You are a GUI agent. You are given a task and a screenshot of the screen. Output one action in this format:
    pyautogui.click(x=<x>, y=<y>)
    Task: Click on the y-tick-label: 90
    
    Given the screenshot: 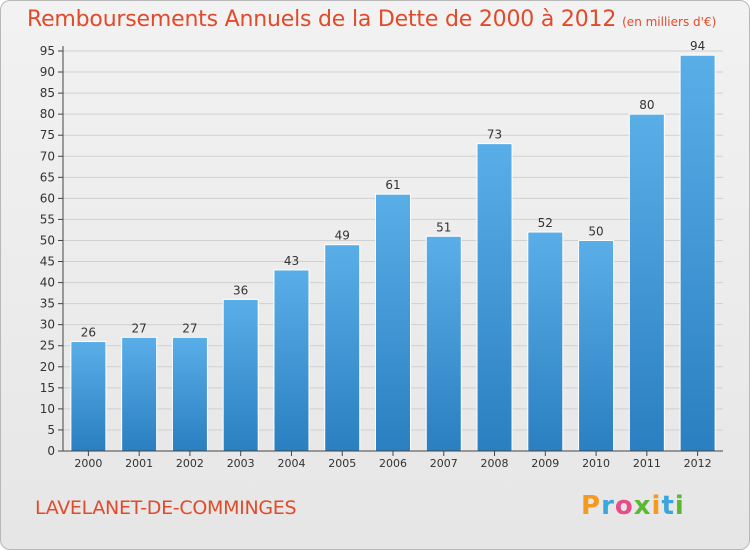 What is the action you would take?
    pyautogui.click(x=47, y=72)
    